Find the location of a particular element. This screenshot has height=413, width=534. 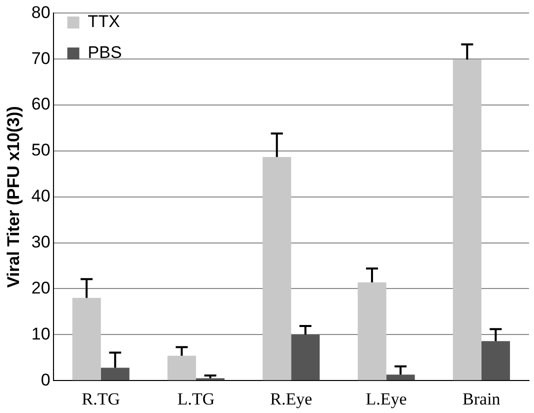

x-tick-label: L.Eye is located at coordinates (386, 398).